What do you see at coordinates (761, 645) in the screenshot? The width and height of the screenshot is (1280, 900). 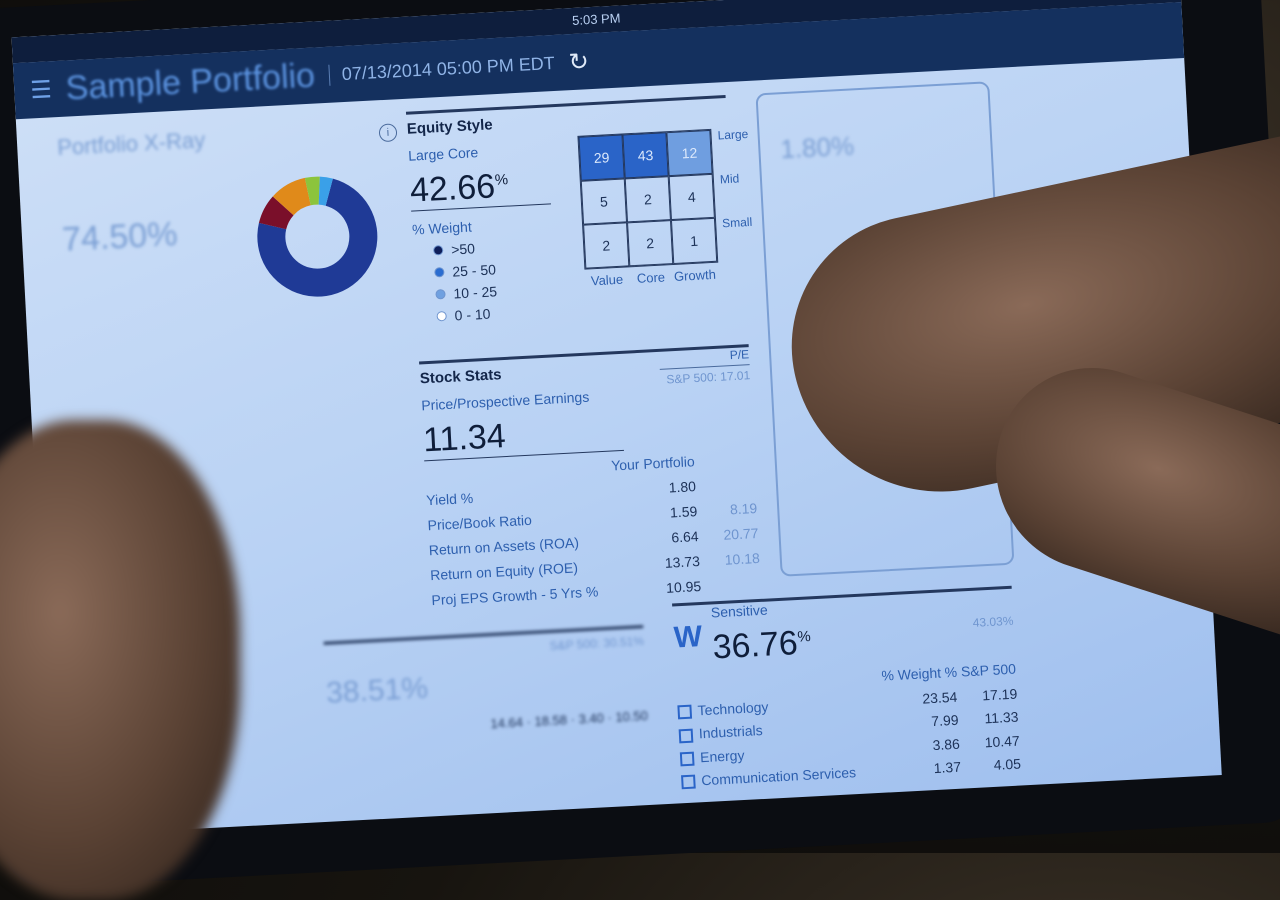 I see `sensitive-value: 36.76%` at bounding box center [761, 645].